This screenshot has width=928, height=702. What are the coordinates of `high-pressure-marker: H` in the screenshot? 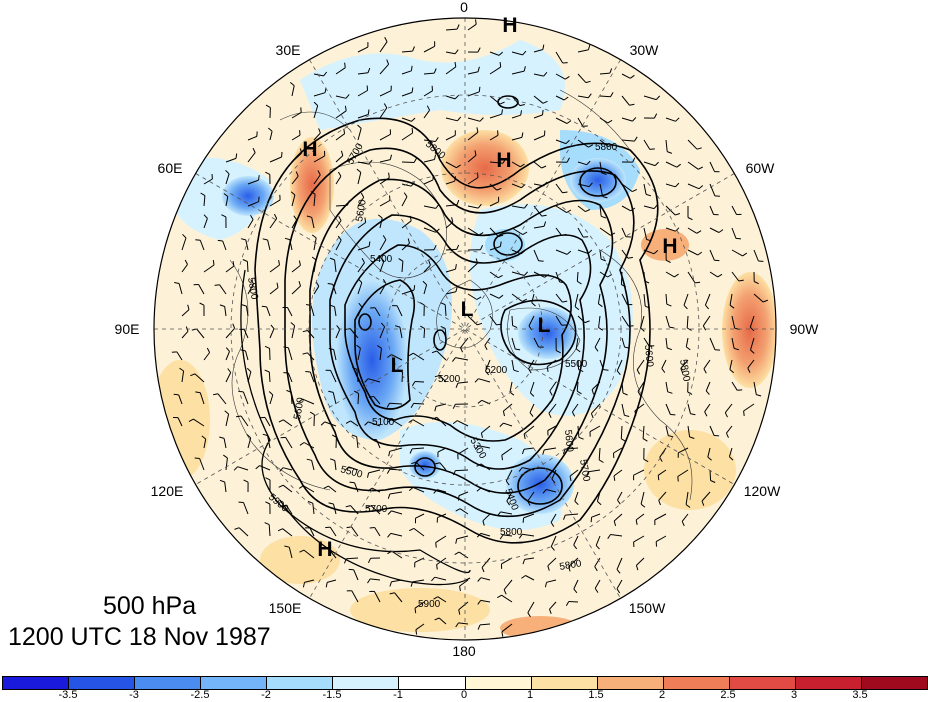 It's located at (669, 246).